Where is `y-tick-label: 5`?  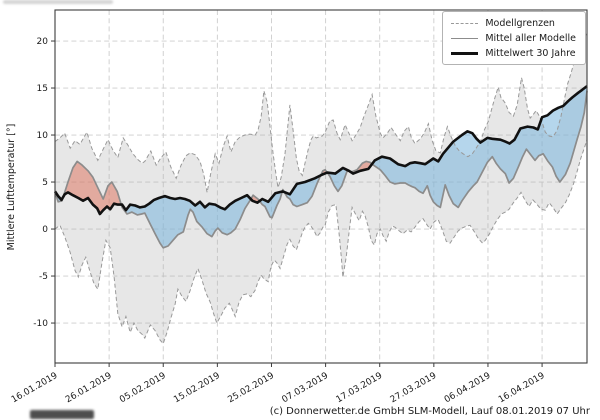 y-tick-label: 5 is located at coordinates (45, 183).